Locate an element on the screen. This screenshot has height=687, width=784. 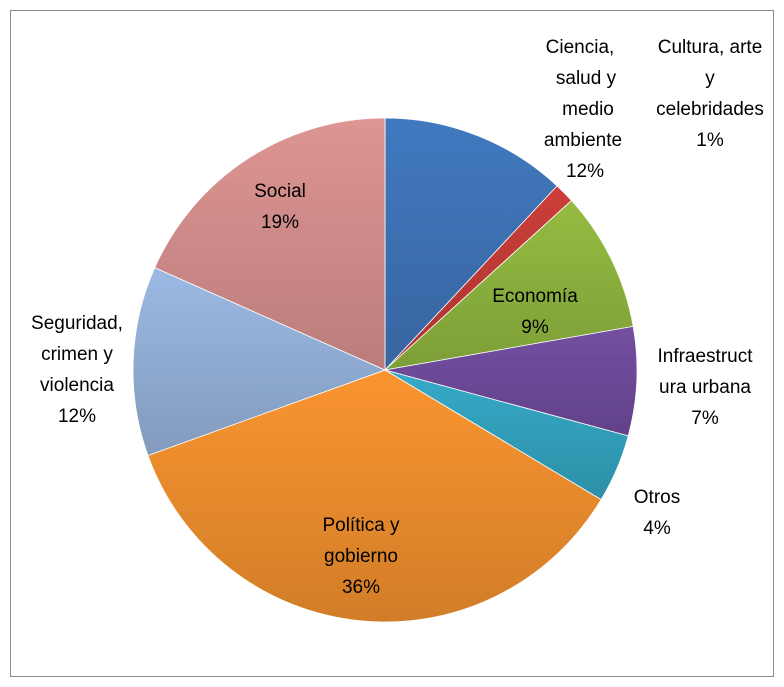
slice-label-line: 7% is located at coordinates (705, 418).